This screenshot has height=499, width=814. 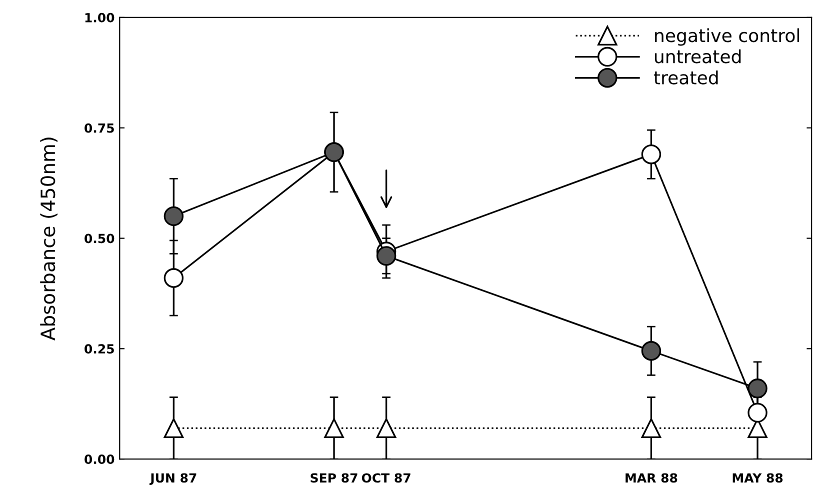 What do you see at coordinates (697, 56) in the screenshot?
I see `legend-label: untreated` at bounding box center [697, 56].